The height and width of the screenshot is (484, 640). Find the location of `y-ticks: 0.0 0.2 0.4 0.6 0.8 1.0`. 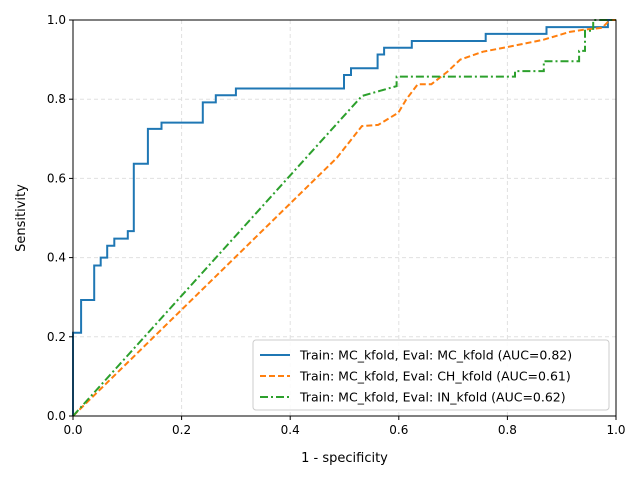

y-ticks: 0.0 0.2 0.4 0.6 0.8 1.0 is located at coordinates (60, 218).